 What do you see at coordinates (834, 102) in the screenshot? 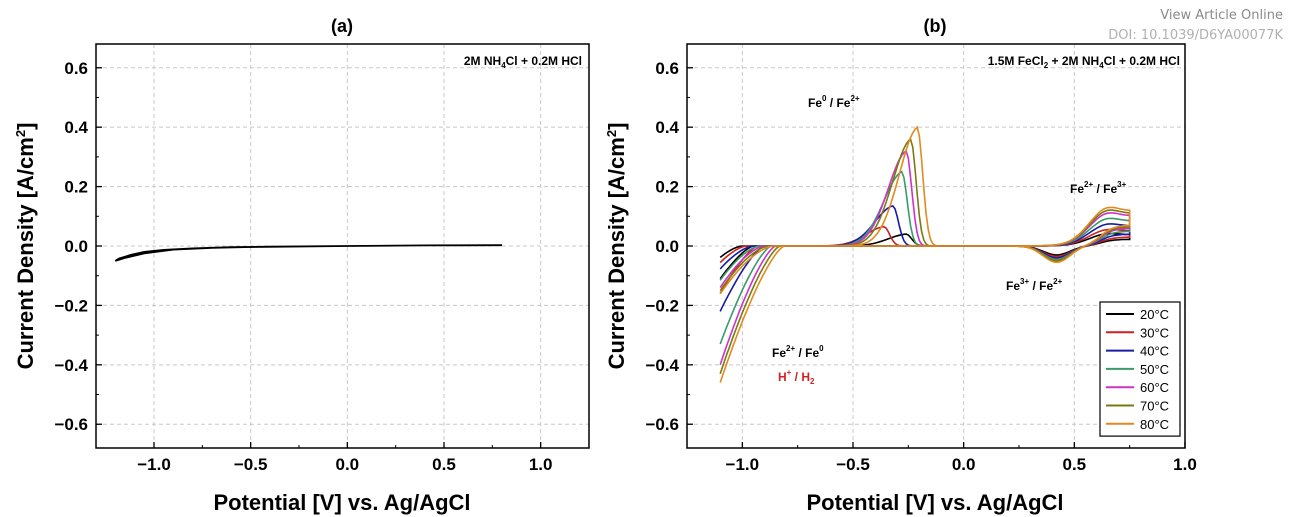
I see `annotation-fe0-fe2: Fe0 / Fe2+` at bounding box center [834, 102].